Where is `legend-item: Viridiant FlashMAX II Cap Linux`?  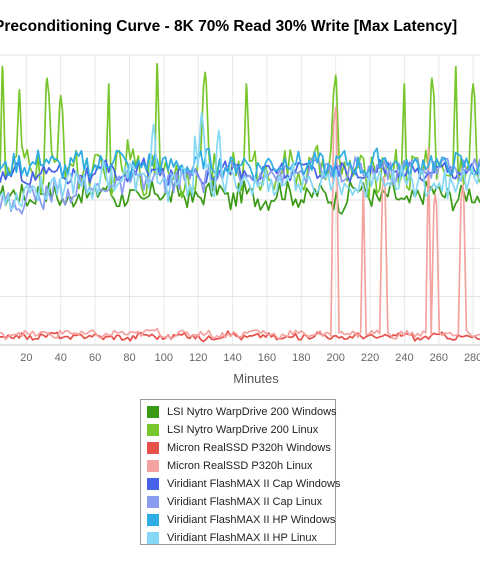 legend-item: Viridiant FlashMAX II Cap Linux is located at coordinates (241, 502).